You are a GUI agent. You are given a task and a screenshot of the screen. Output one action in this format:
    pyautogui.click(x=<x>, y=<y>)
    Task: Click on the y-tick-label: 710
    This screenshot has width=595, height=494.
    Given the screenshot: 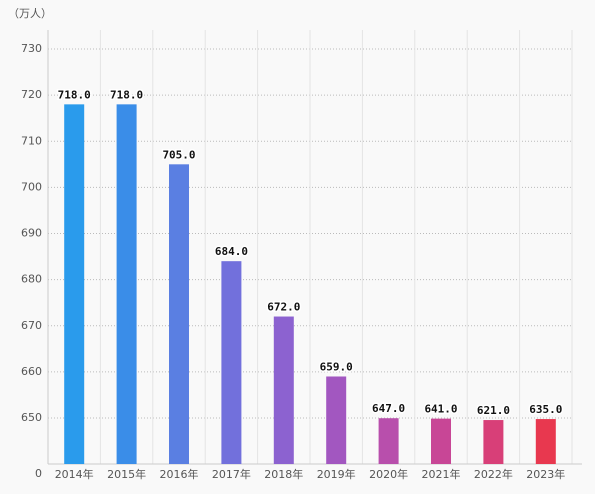 What is the action you would take?
    pyautogui.click(x=31, y=140)
    